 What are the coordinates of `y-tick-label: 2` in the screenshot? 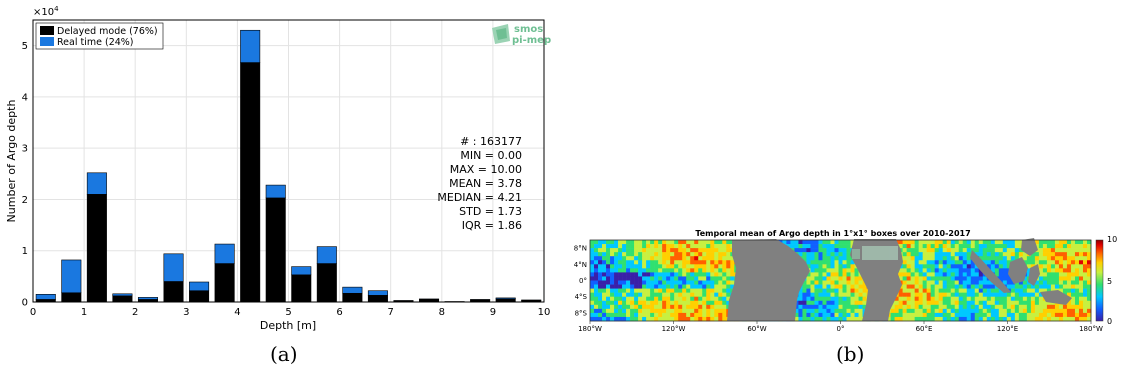 It's located at (25, 200).